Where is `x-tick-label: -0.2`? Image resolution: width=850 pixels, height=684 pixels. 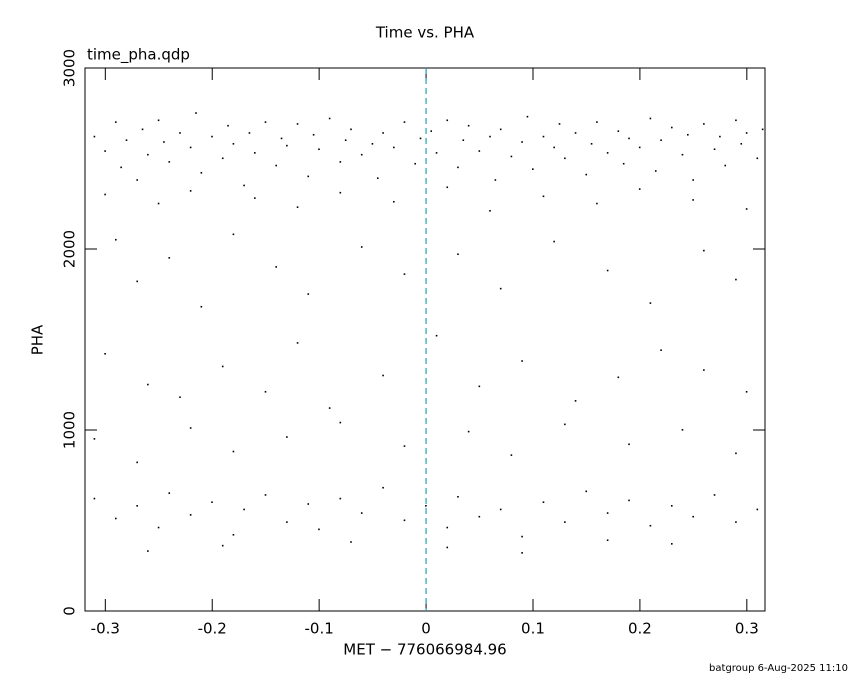
x-tick-label: -0.2 is located at coordinates (212, 629).